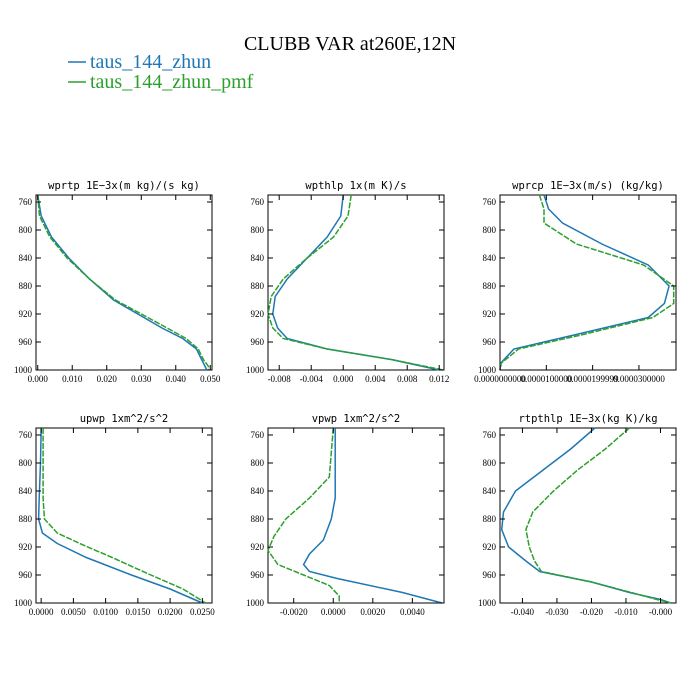 The height and width of the screenshot is (700, 700). I want to click on legend: taus_144_zhun taus_144_zhun_pmf, so click(161, 72).